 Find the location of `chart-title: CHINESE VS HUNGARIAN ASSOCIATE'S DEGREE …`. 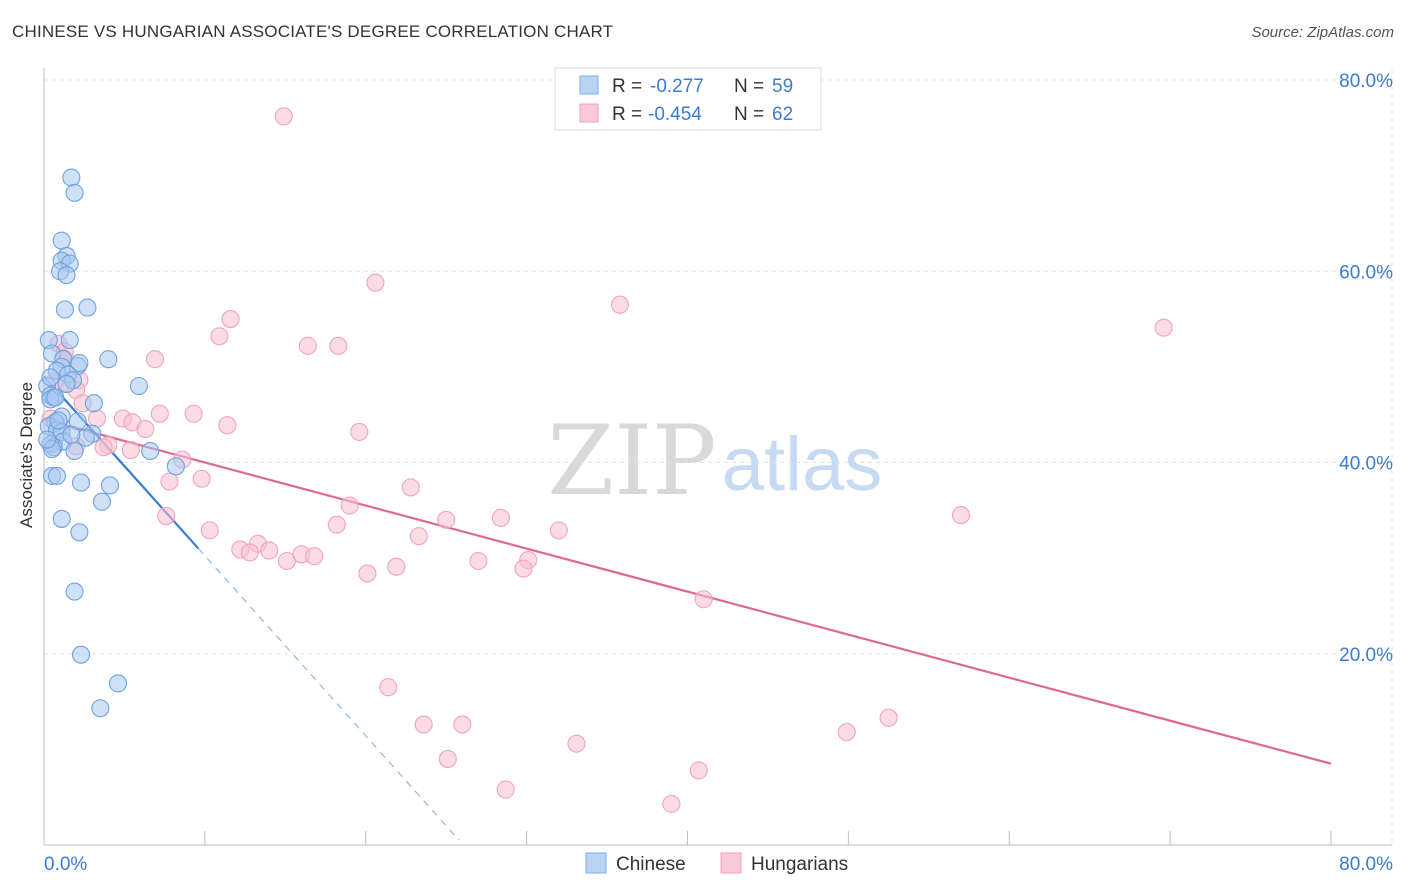

chart-title: CHINESE VS HUNGARIAN ASSOCIATE'S DEGREE … is located at coordinates (313, 31).